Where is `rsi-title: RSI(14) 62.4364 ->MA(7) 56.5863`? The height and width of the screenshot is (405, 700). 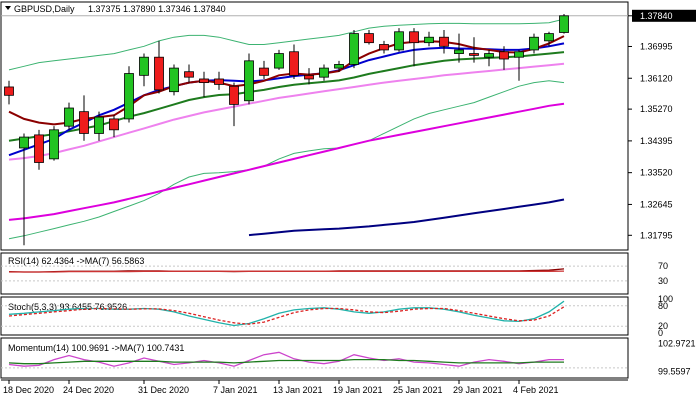 rsi-title: RSI(14) 62.4364 ->MA(7) 56.5863 is located at coordinates (76, 261).